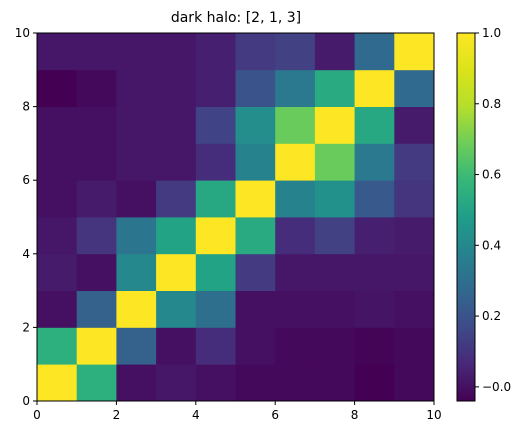 This screenshot has width=519, height=435. What do you see at coordinates (255, 125) in the screenshot?
I see `heatmap-cell-r7-c5` at bounding box center [255, 125].